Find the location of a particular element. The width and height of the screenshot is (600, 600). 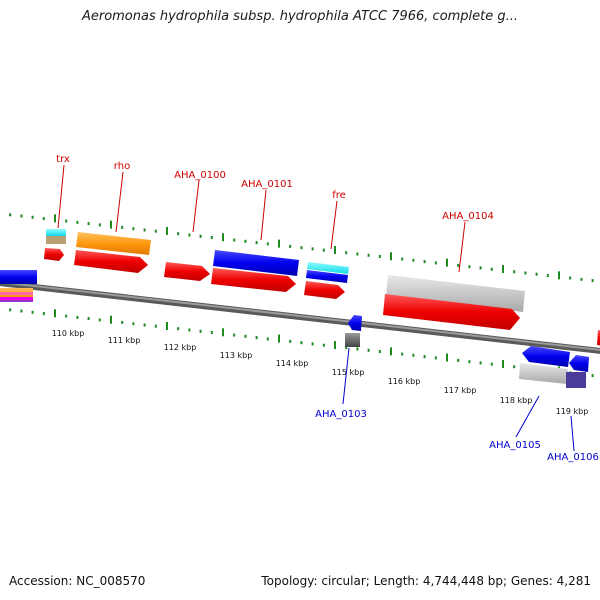

tick-label-112: 112 kbp is located at coordinates (180, 347).